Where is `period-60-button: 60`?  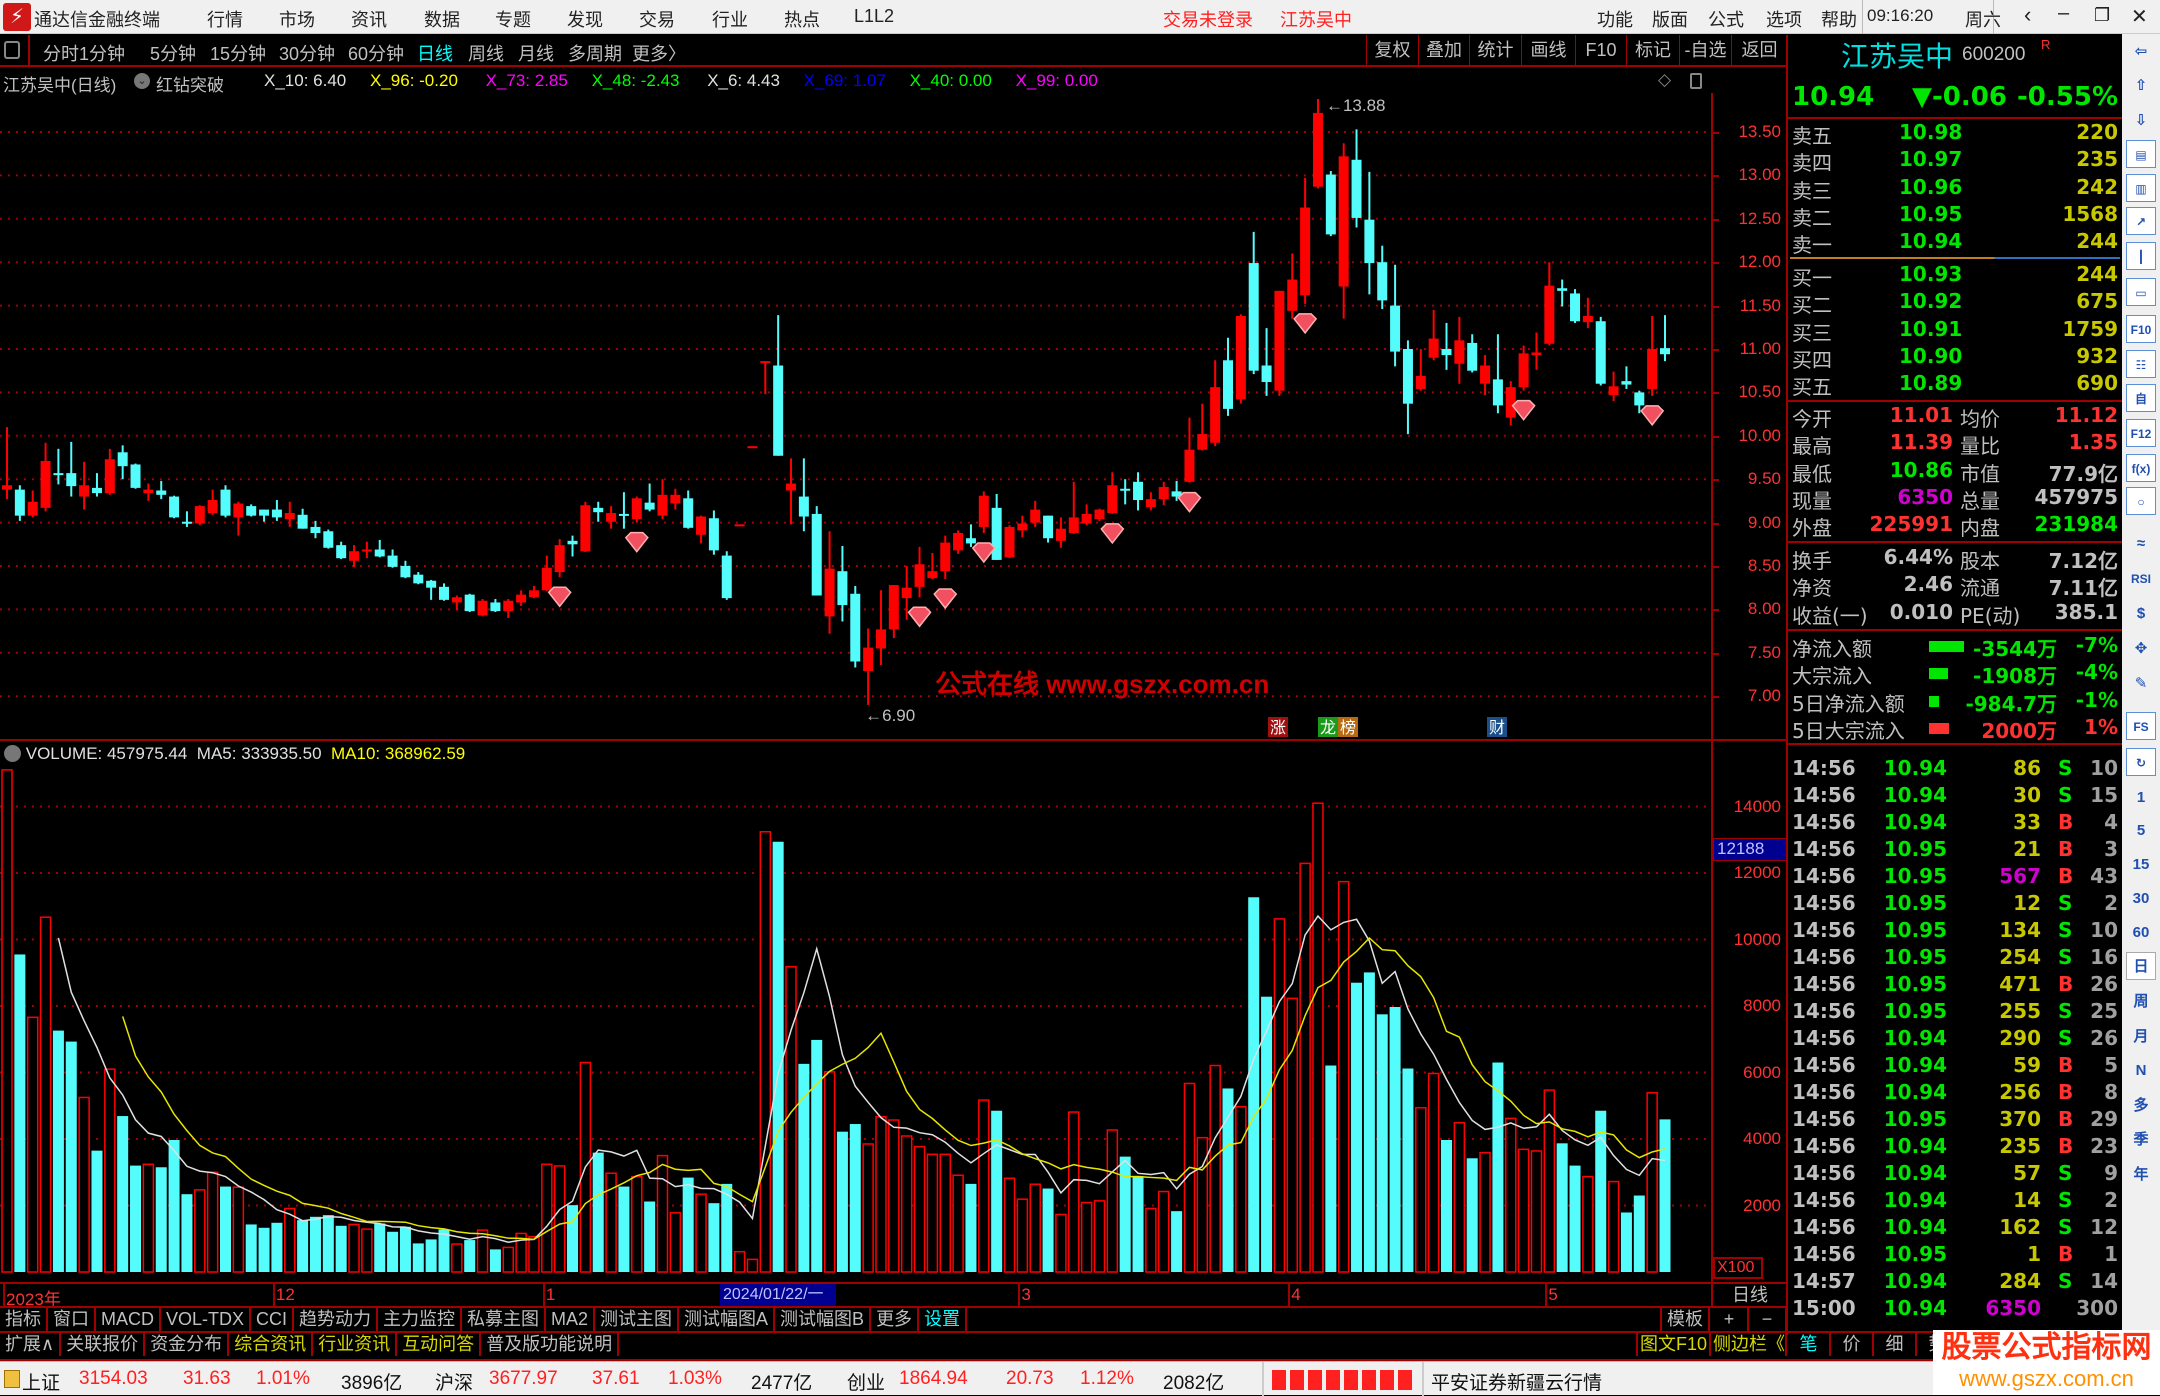
period-60-button: 60 is located at coordinates (2141, 932).